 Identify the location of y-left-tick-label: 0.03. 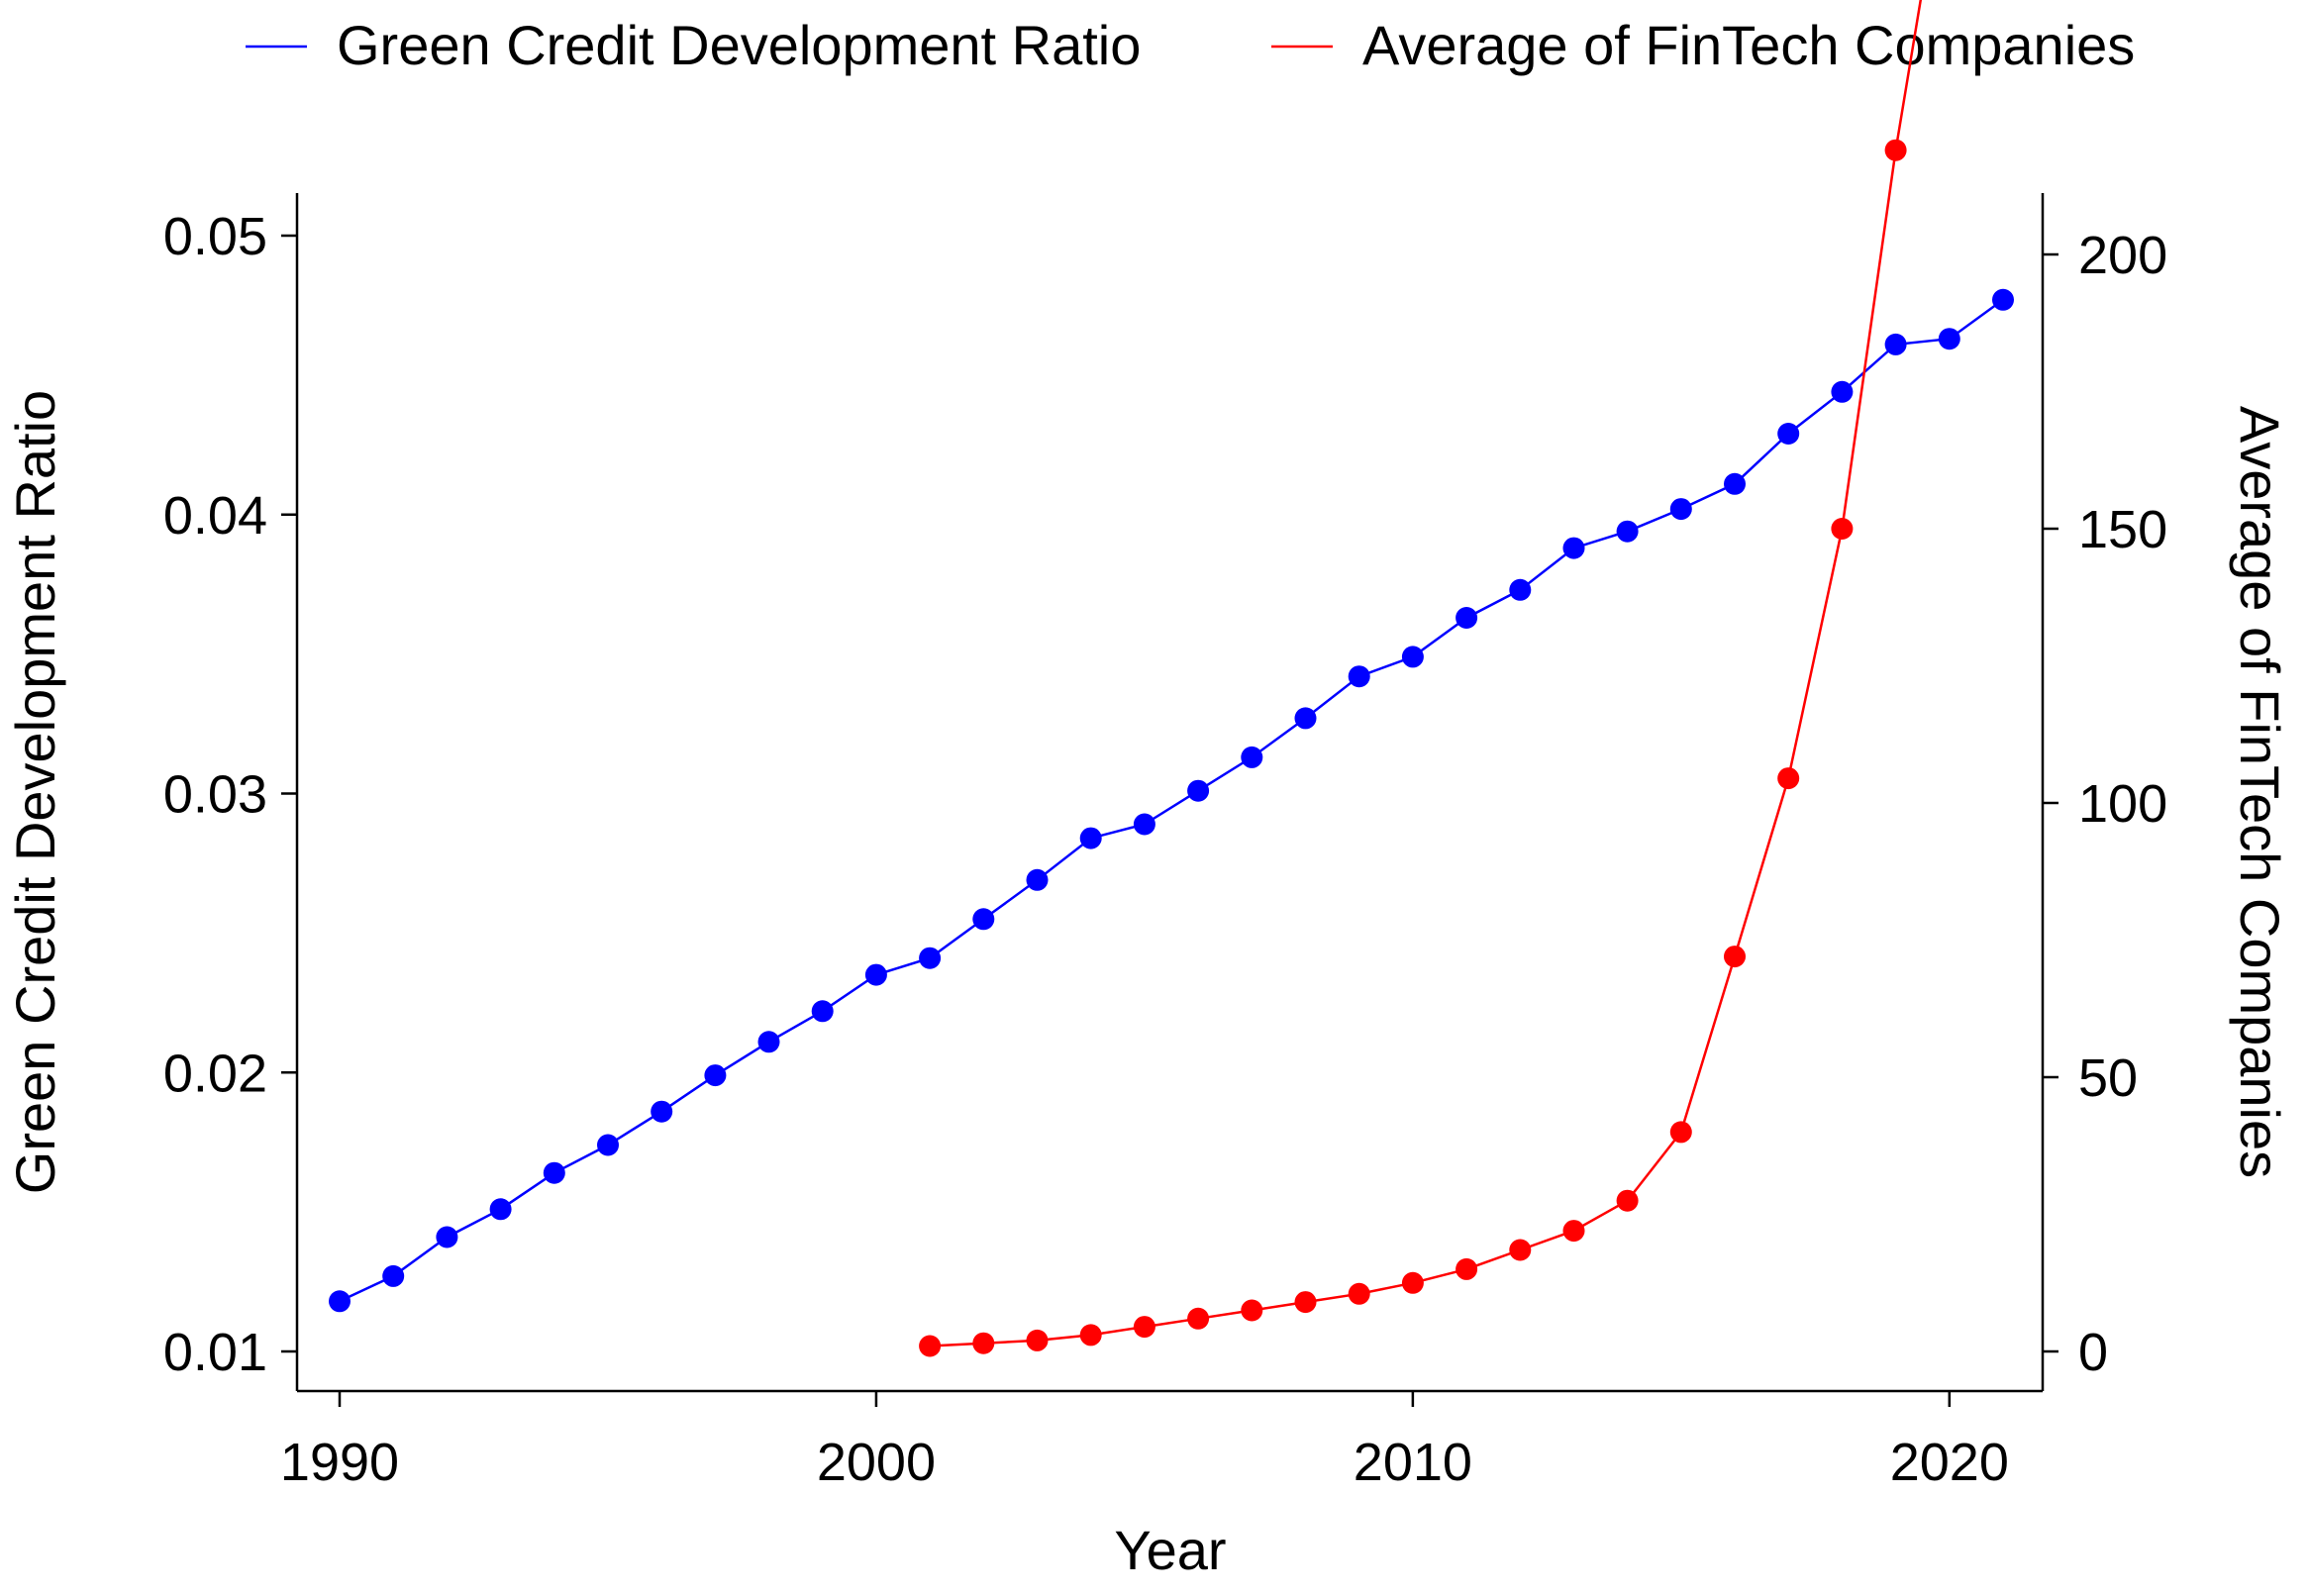
(215, 795).